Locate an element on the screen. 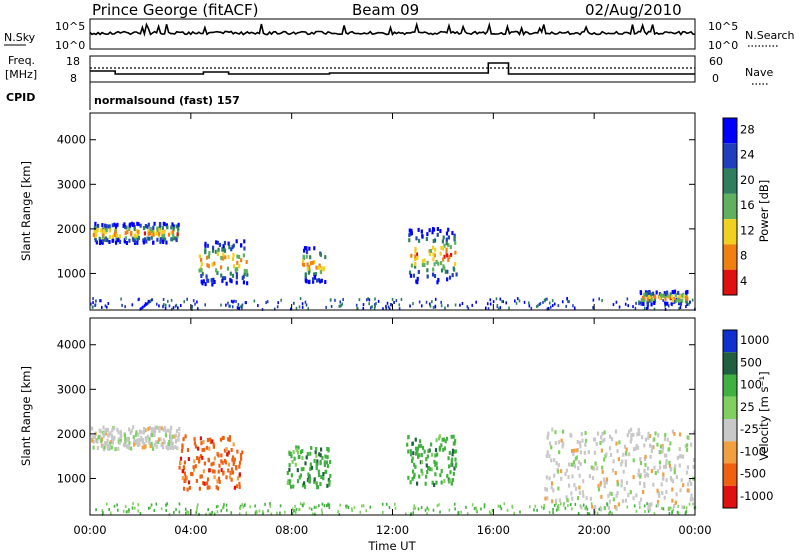  freq-trace is located at coordinates (392, 68).